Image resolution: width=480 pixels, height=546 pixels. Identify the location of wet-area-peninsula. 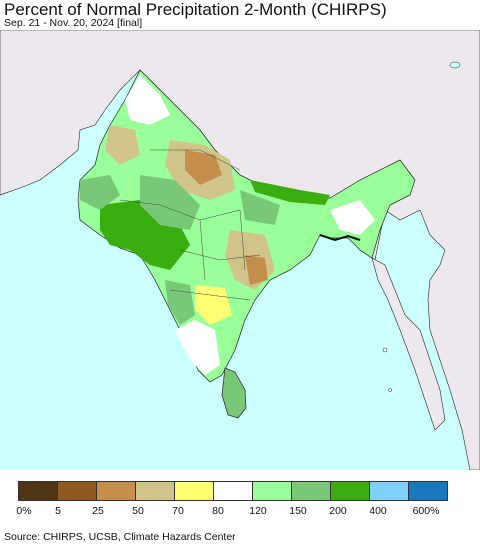
(180, 302).